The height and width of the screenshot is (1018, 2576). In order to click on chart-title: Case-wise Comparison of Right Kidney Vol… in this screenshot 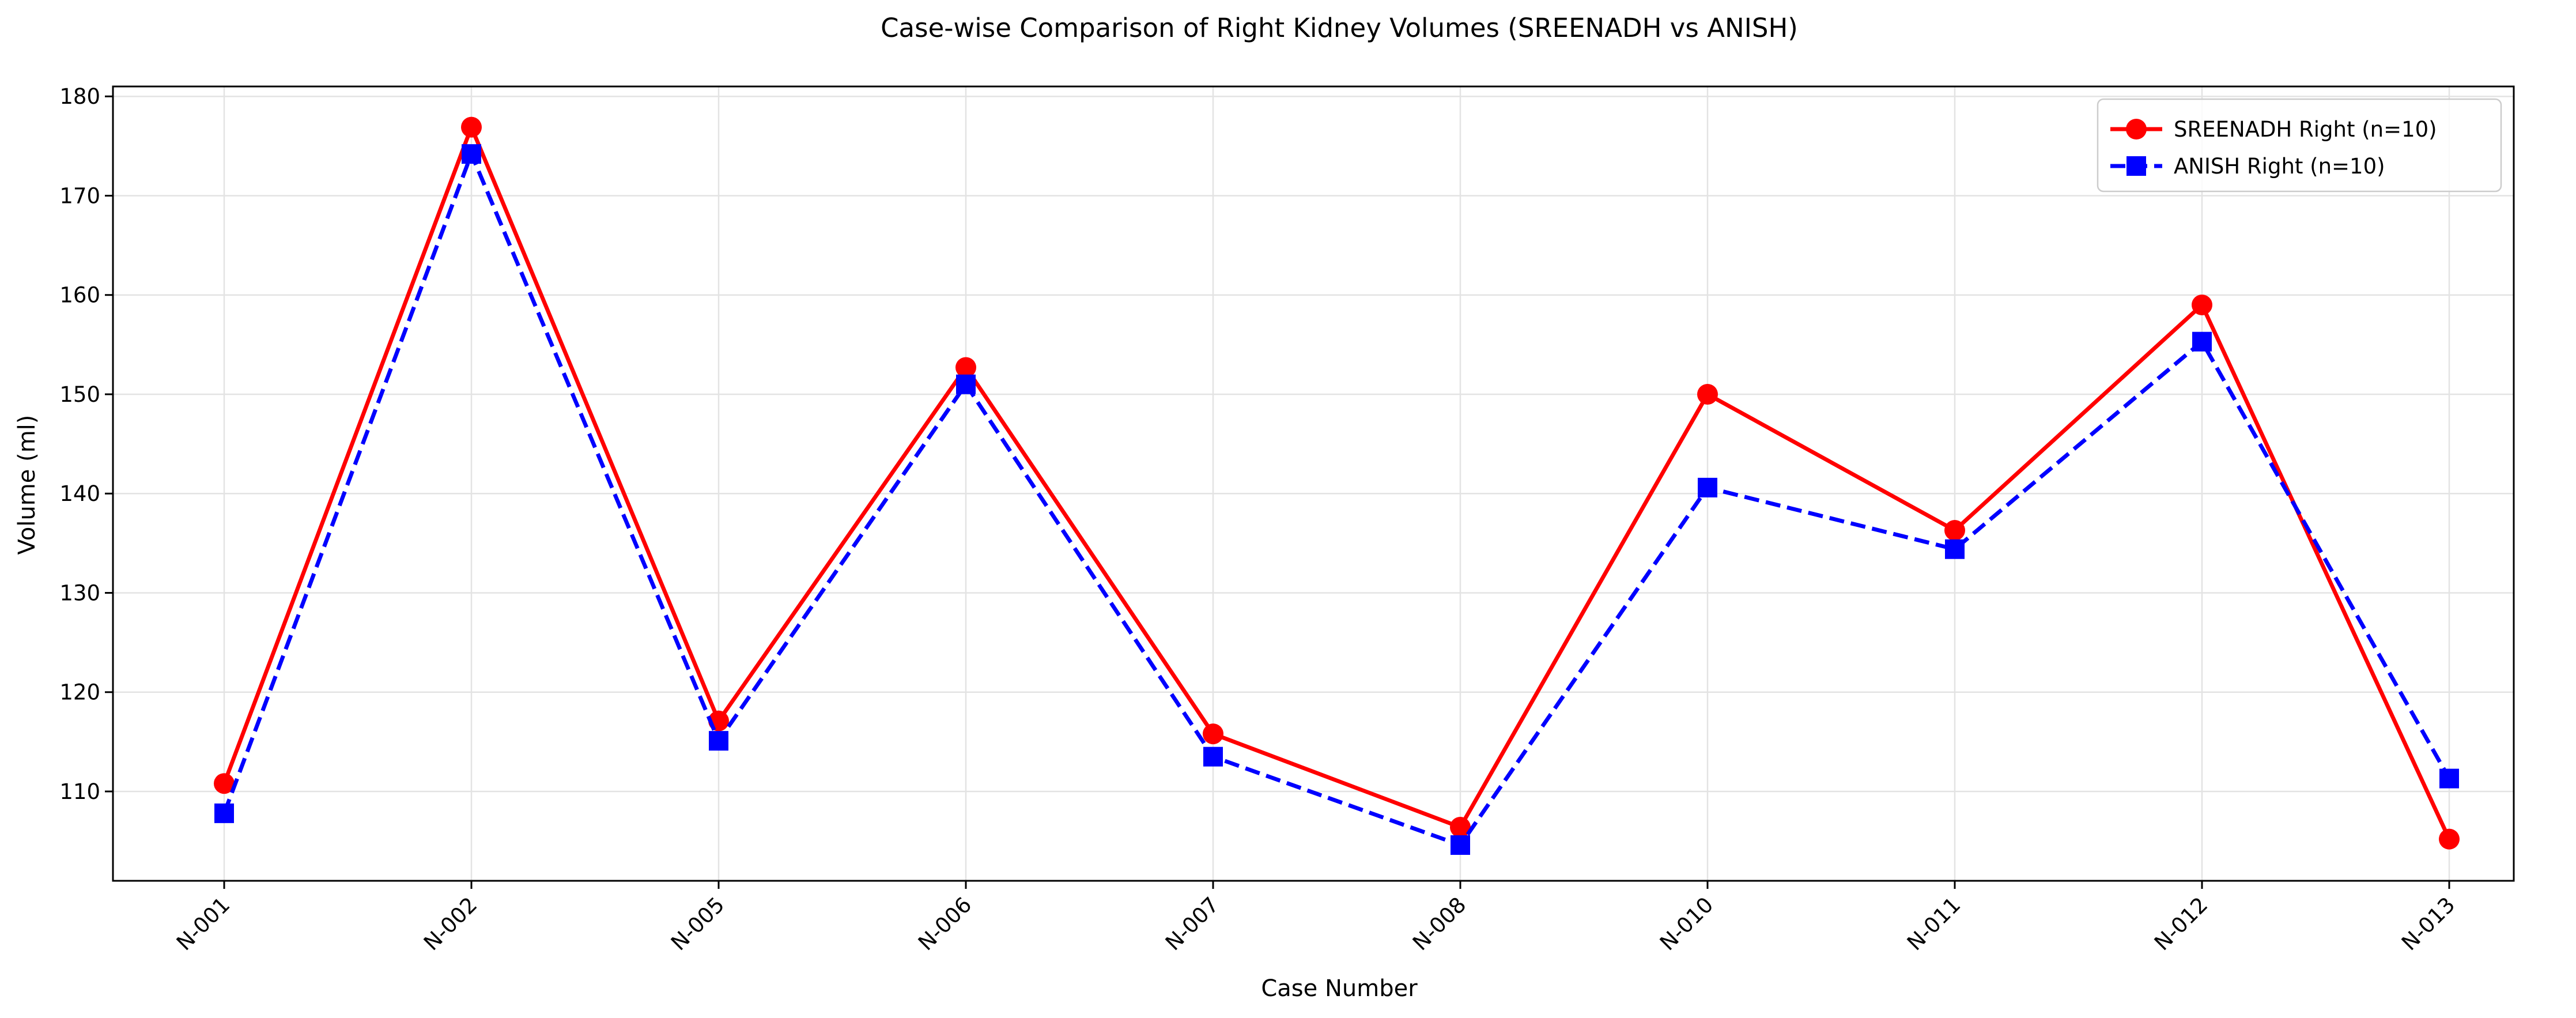, I will do `click(1340, 28)`.